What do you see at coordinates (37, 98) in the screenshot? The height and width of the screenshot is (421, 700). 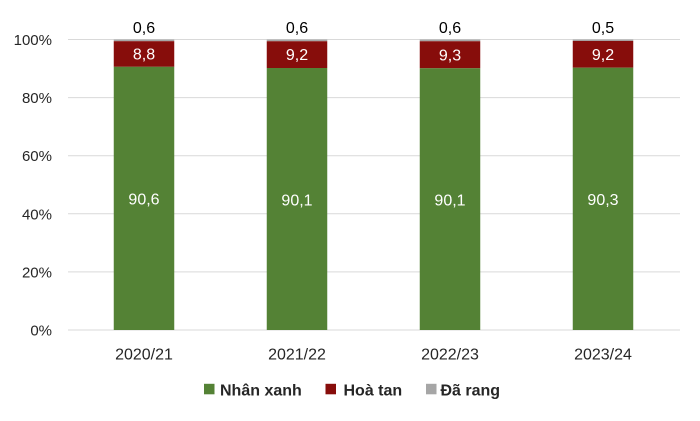 I see `svg-text: 80%` at bounding box center [37, 98].